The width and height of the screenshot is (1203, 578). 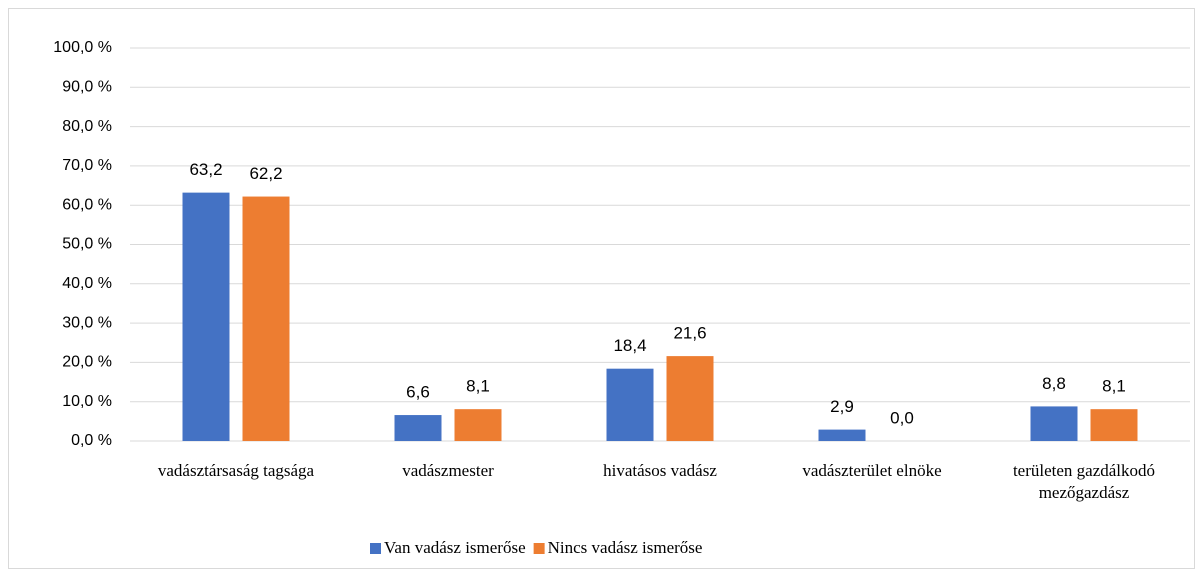 I want to click on y-tick-label: 40,0 %, so click(x=87, y=283).